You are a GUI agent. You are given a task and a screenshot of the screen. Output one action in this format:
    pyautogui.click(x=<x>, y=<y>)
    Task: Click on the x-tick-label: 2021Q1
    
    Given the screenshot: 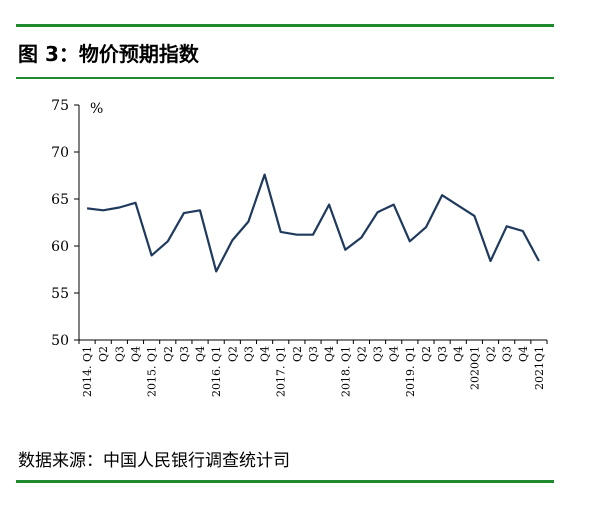 What is the action you would take?
    pyautogui.click(x=539, y=368)
    